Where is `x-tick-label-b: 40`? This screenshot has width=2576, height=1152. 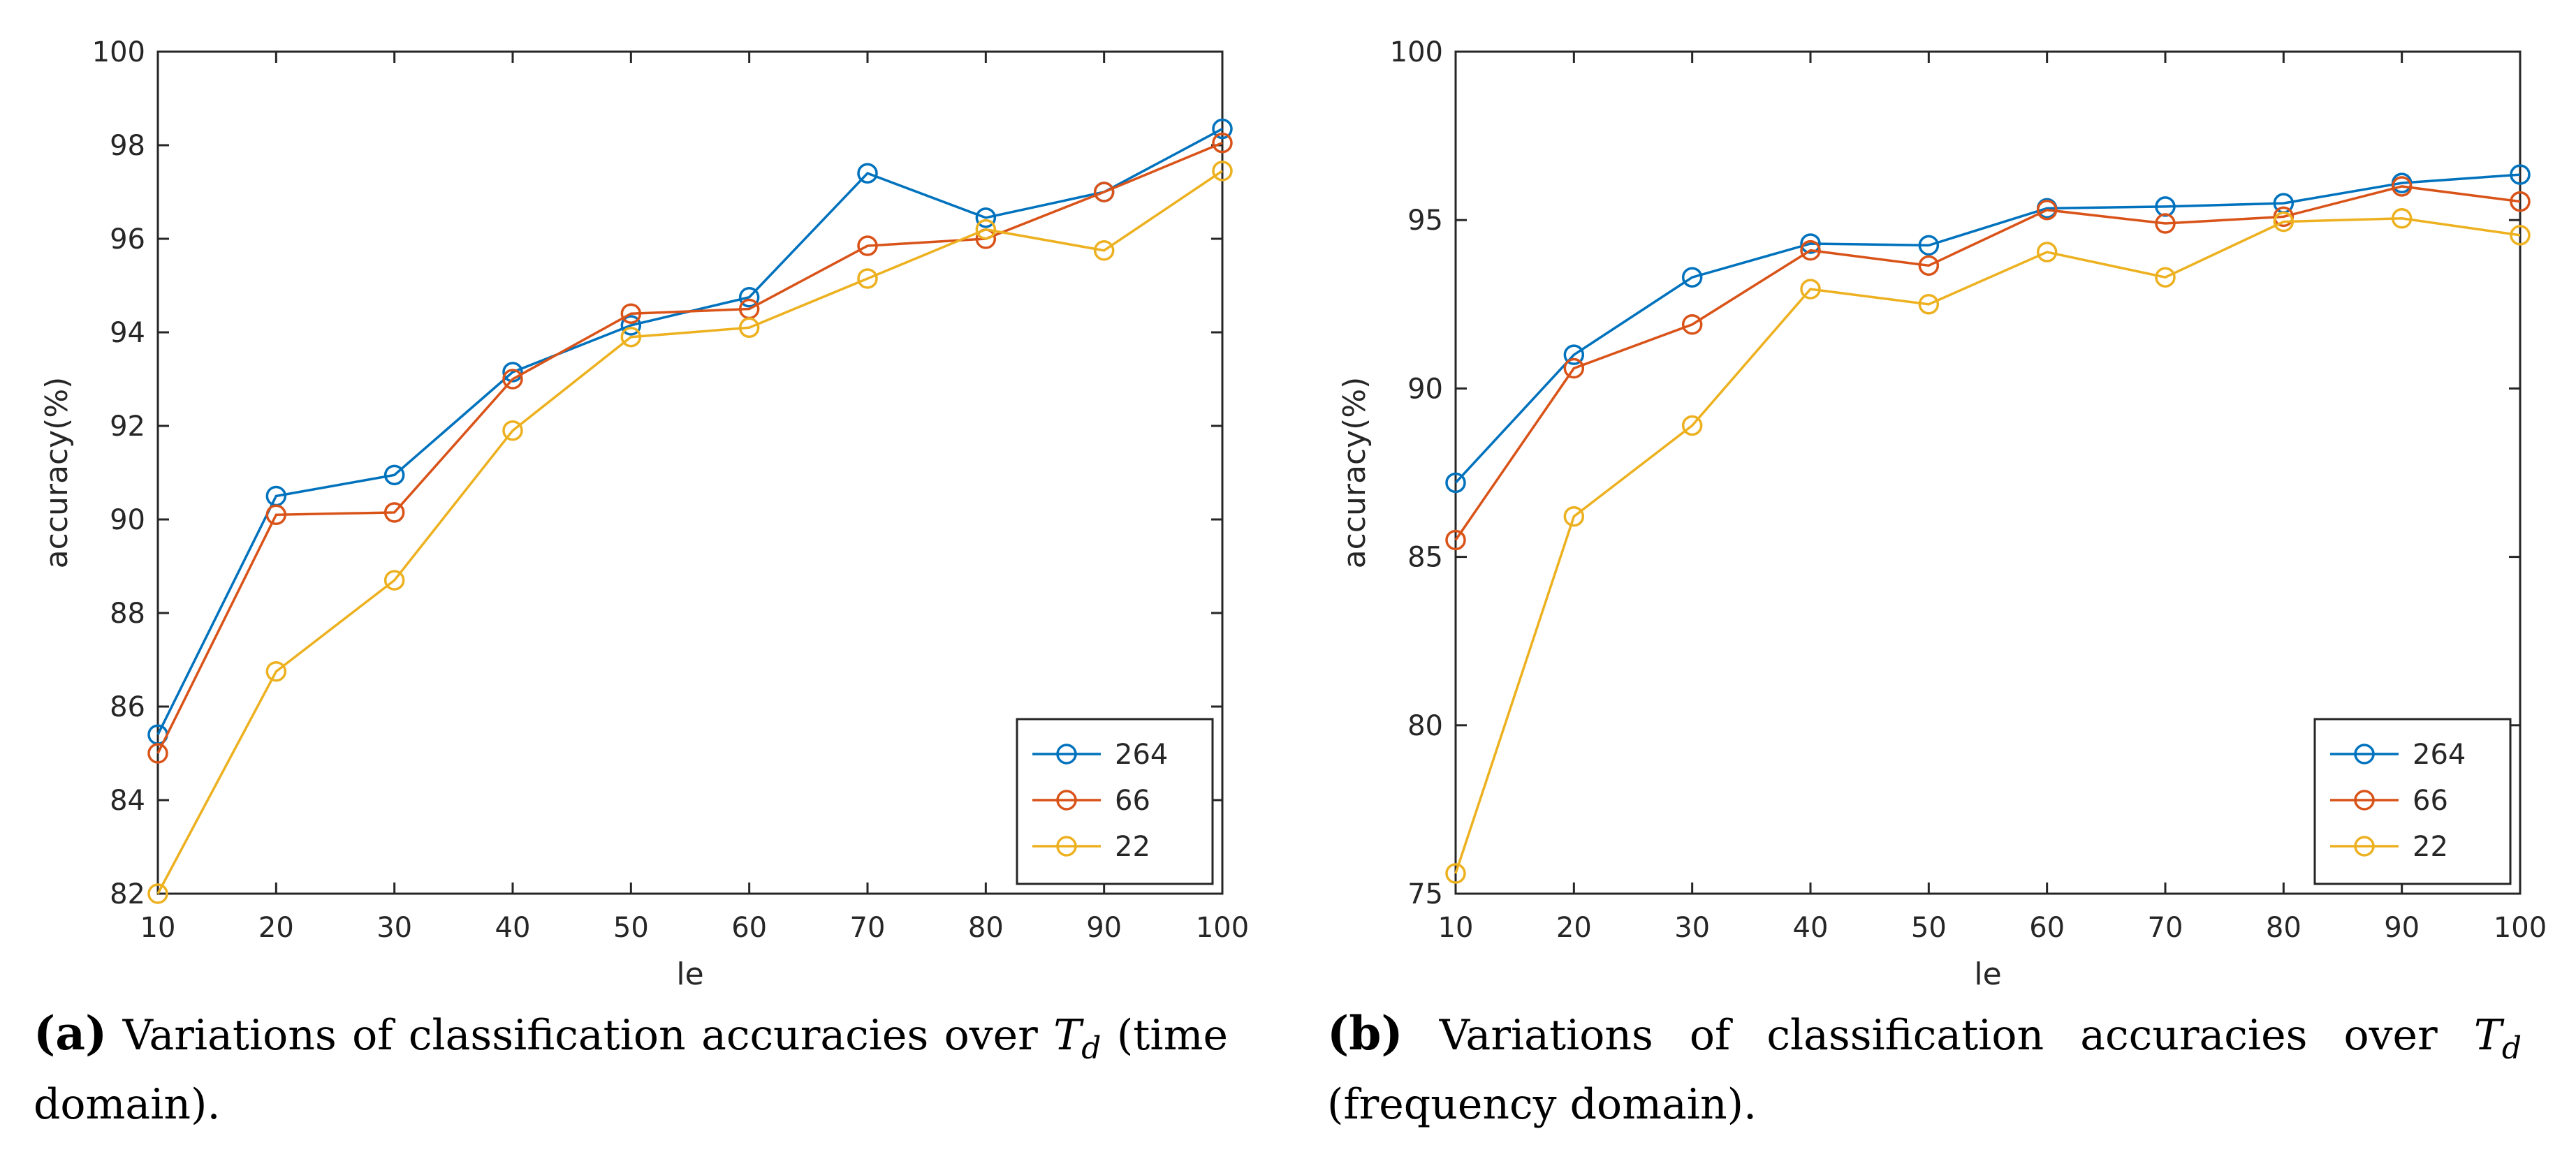
x-tick-label-b: 40 is located at coordinates (1811, 928).